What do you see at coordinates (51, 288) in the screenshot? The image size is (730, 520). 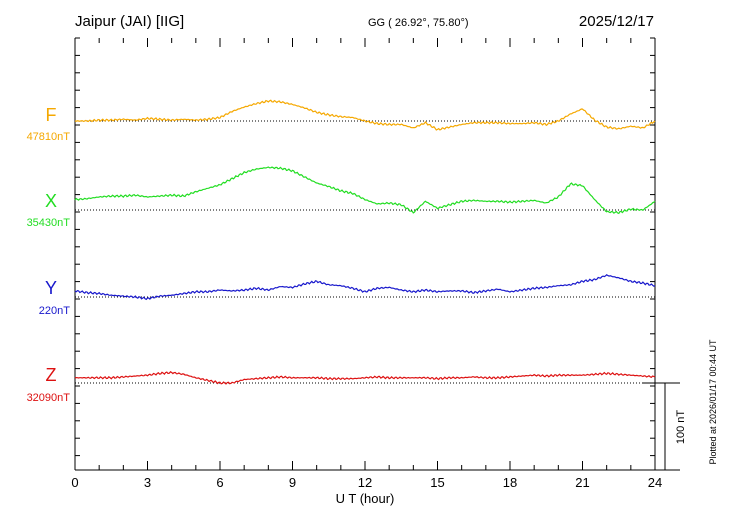 I see `series-name-y: Y` at bounding box center [51, 288].